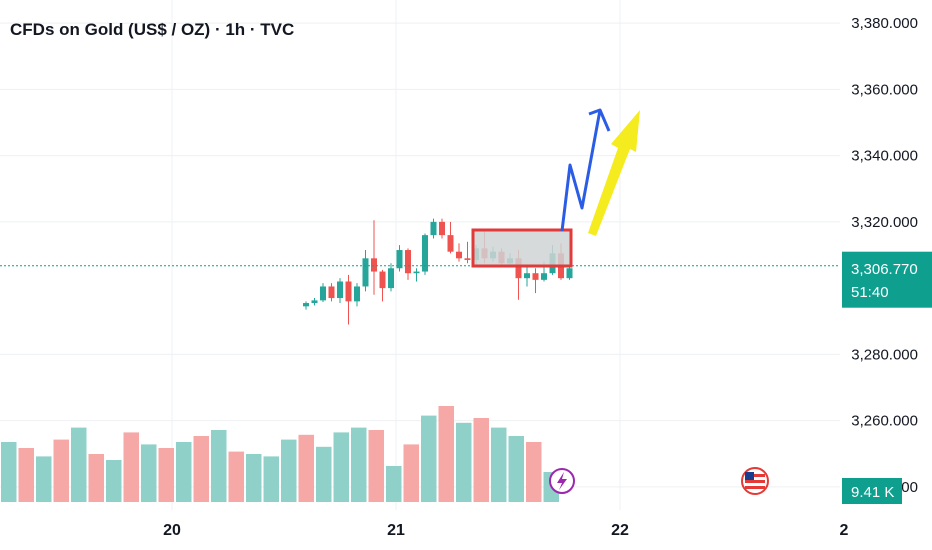 Image resolution: width=932 pixels, height=550 pixels. I want to click on chart-title: CFDs on Gold (US$ / OZ) · 1h · TVC, so click(152, 29).